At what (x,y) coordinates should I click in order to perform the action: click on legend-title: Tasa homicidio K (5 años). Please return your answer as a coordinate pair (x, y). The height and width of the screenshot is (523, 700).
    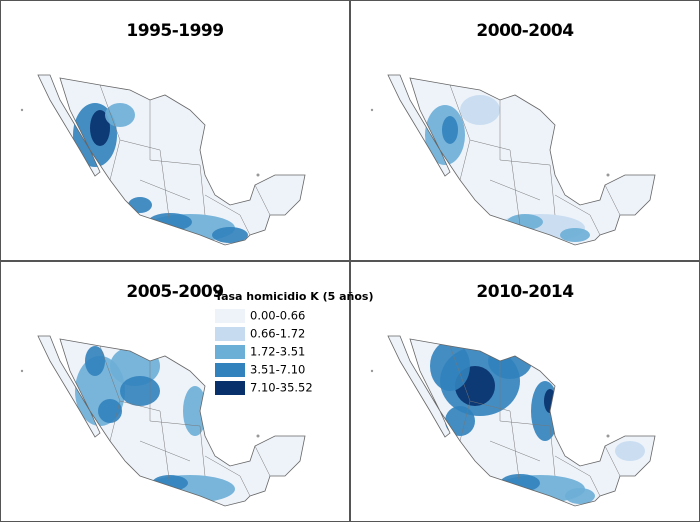
    Looking at the image, I should click on (294, 296).